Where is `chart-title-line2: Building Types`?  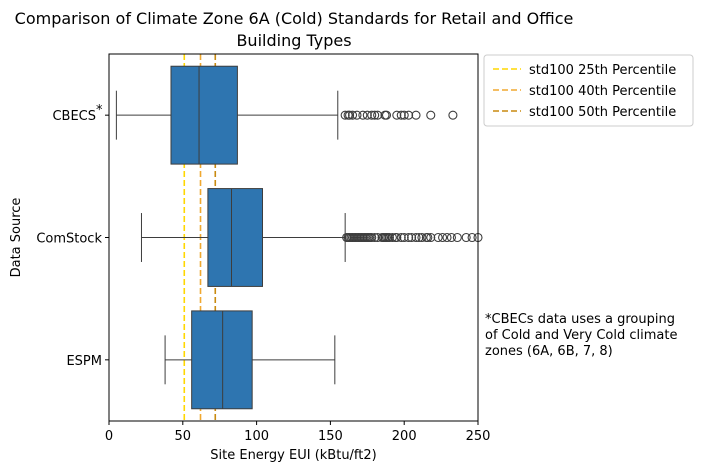 chart-title-line2: Building Types is located at coordinates (293, 40).